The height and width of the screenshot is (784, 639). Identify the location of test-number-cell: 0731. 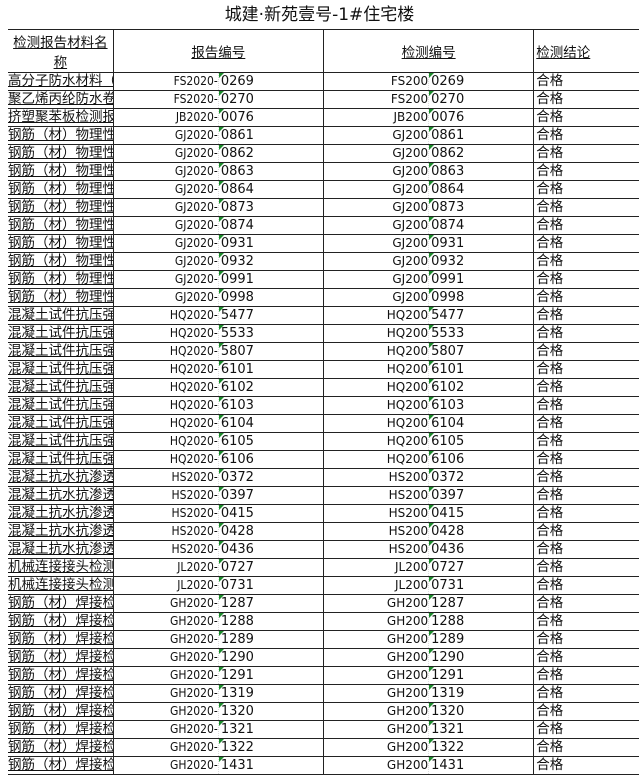
(481, 585).